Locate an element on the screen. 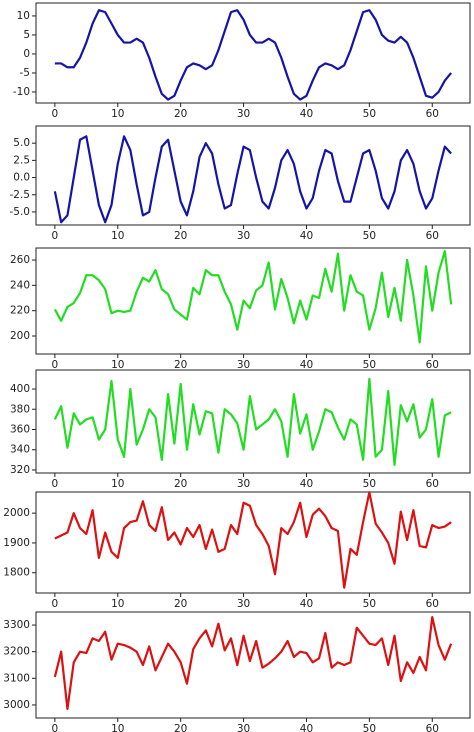 This screenshot has width=474, height=732. y-tick-label: 220 is located at coordinates (20, 311).